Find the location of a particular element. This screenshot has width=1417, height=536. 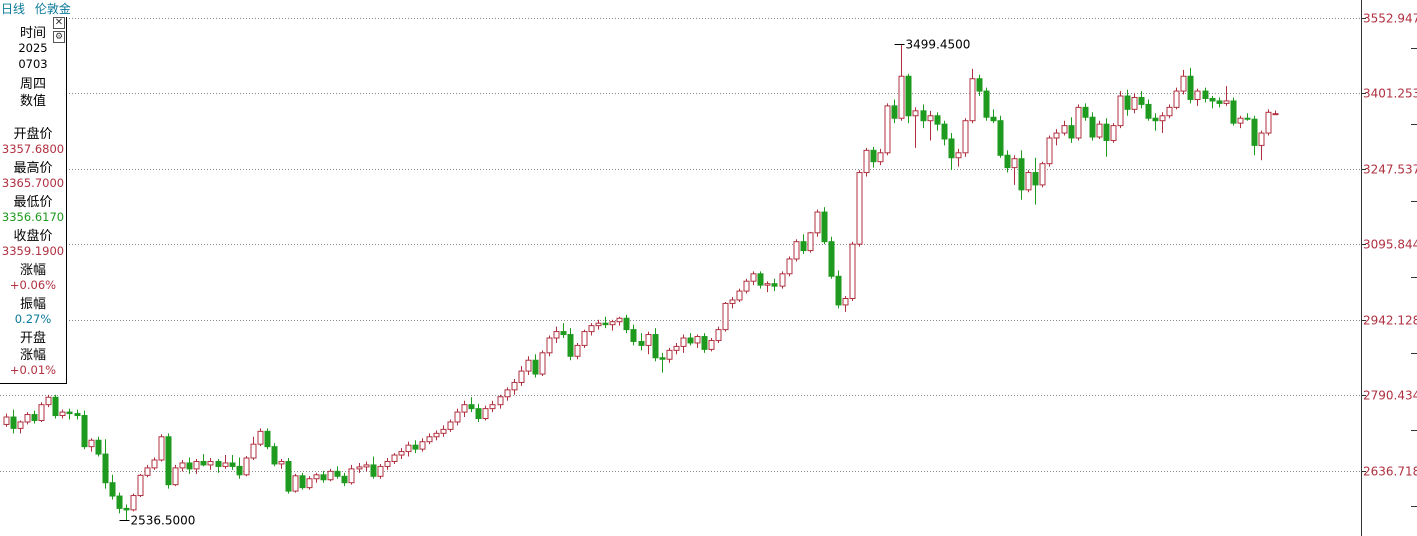

close-icon: ✕ is located at coordinates (59, 23).